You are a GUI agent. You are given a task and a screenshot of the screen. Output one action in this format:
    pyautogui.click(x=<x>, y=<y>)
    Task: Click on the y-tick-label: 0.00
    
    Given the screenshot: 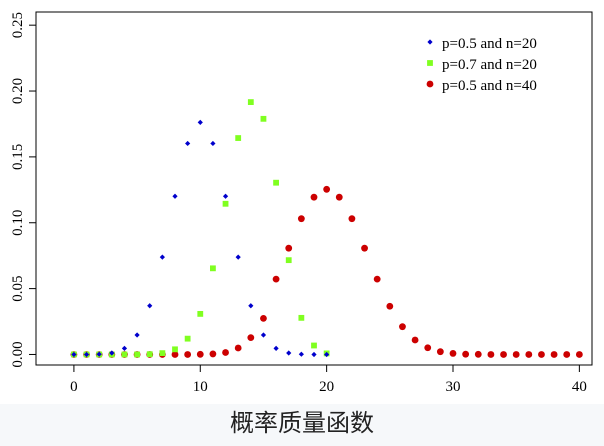 What is the action you would take?
    pyautogui.click(x=18, y=354)
    